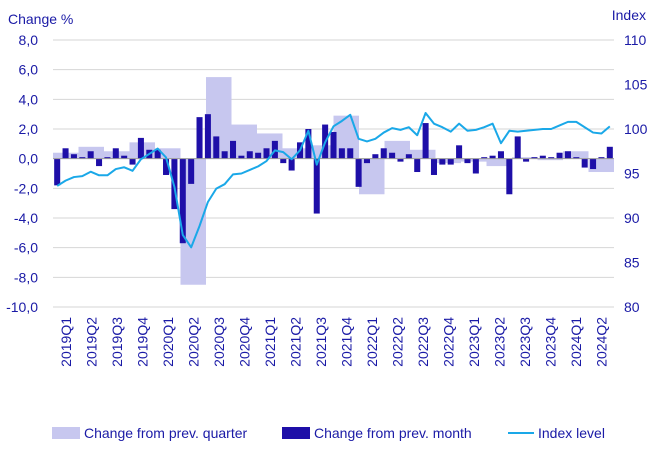  Describe the element at coordinates (29, 99) in the screenshot. I see `left-tick-label: 4,0` at that location.